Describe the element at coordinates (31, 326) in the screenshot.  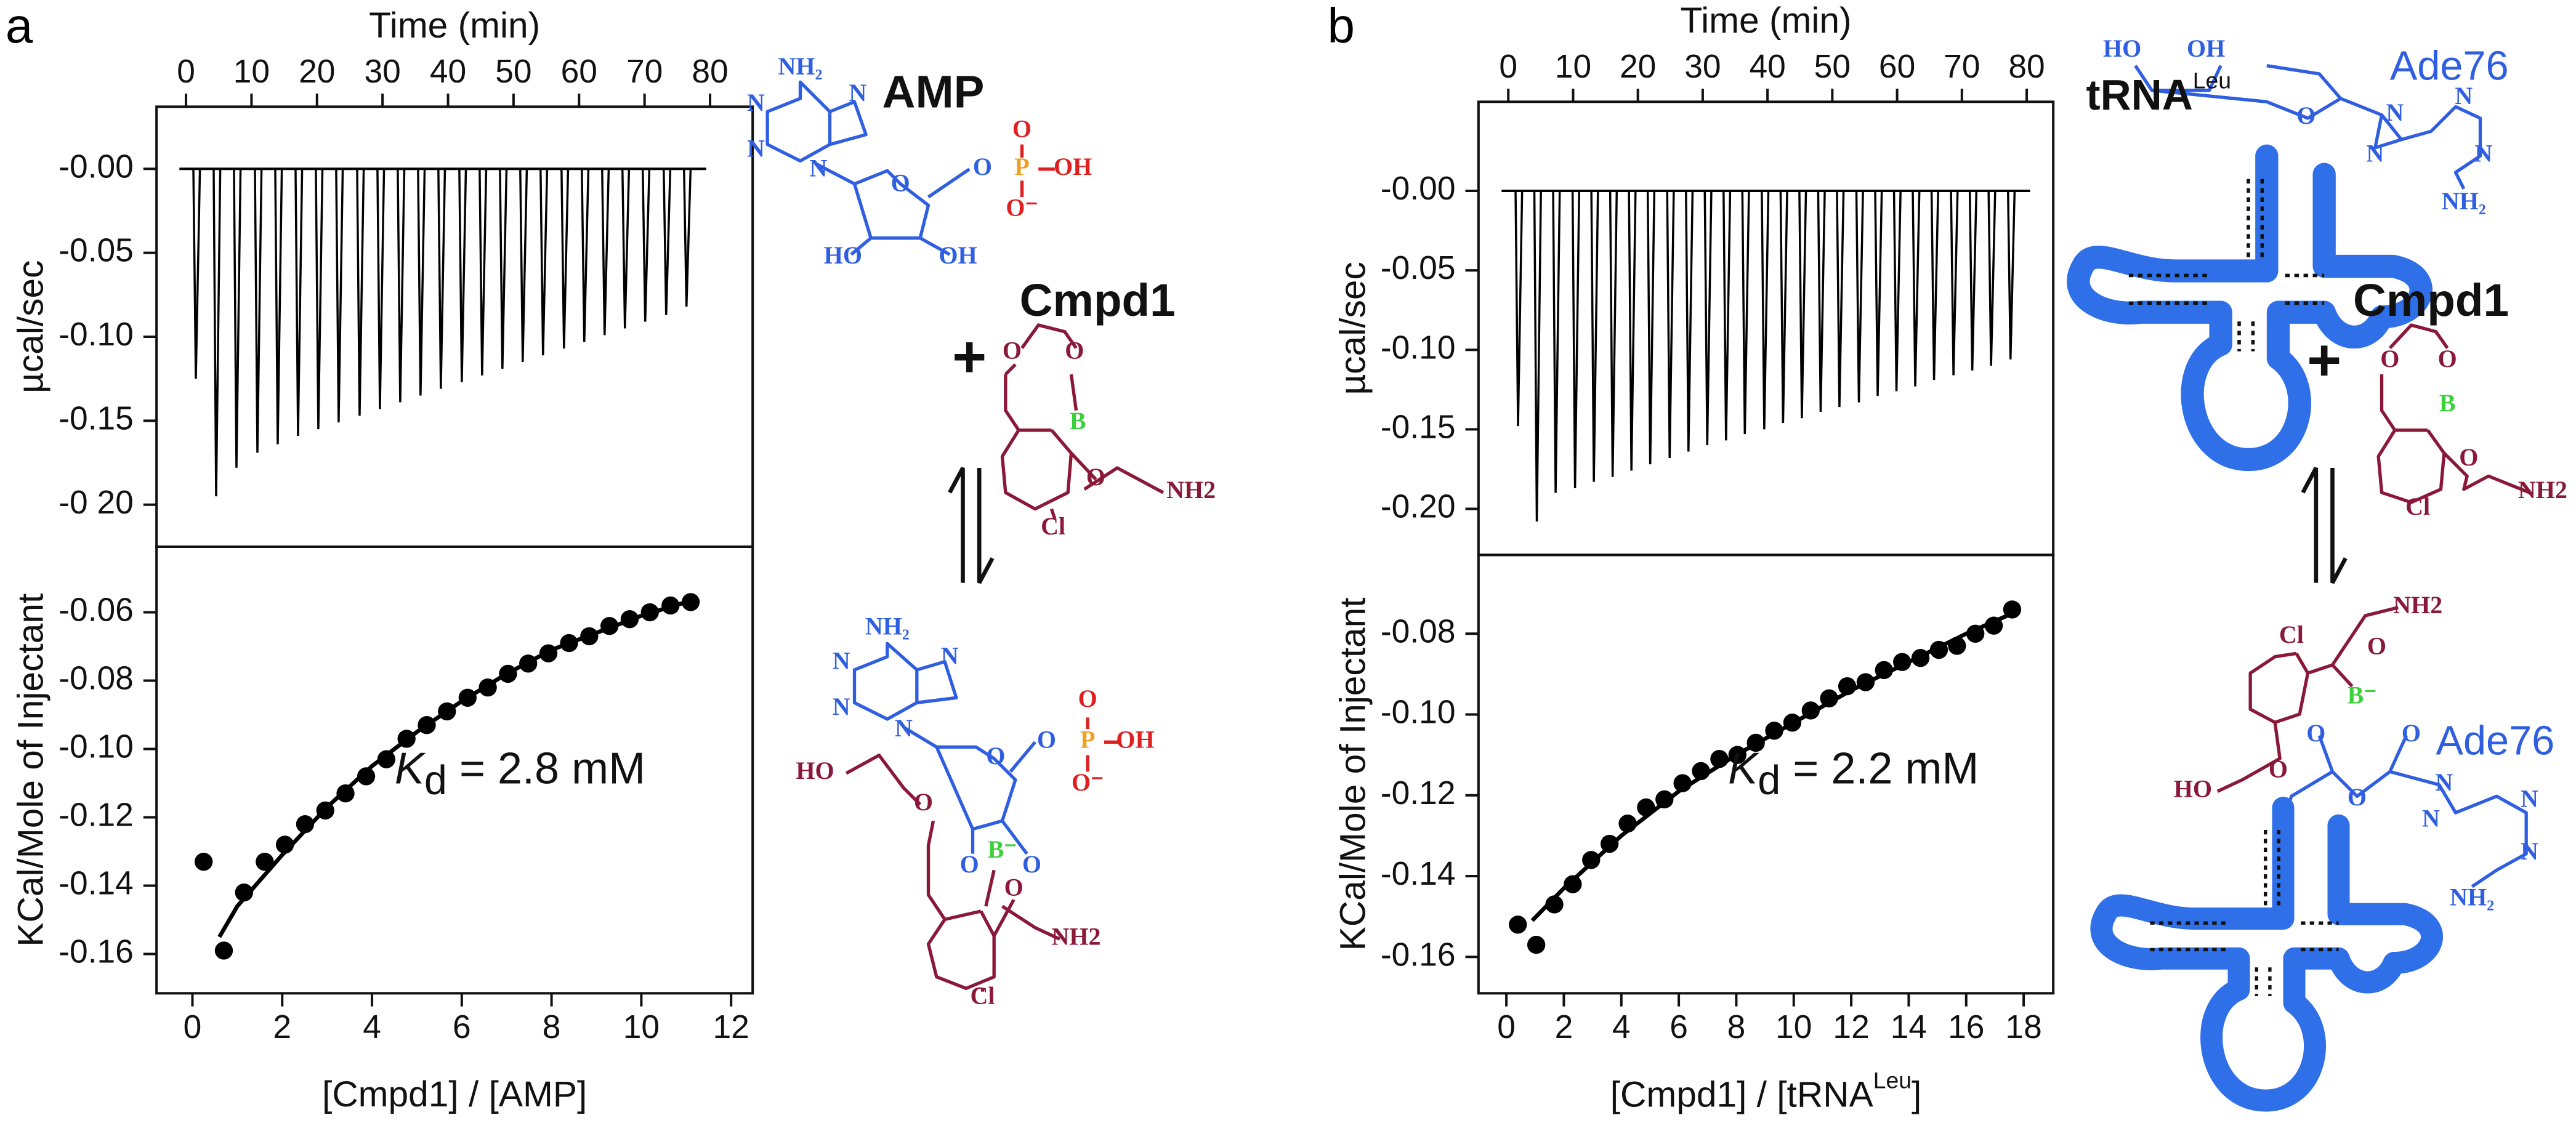
I see `y-axis-title: µcal/sec` at that location.